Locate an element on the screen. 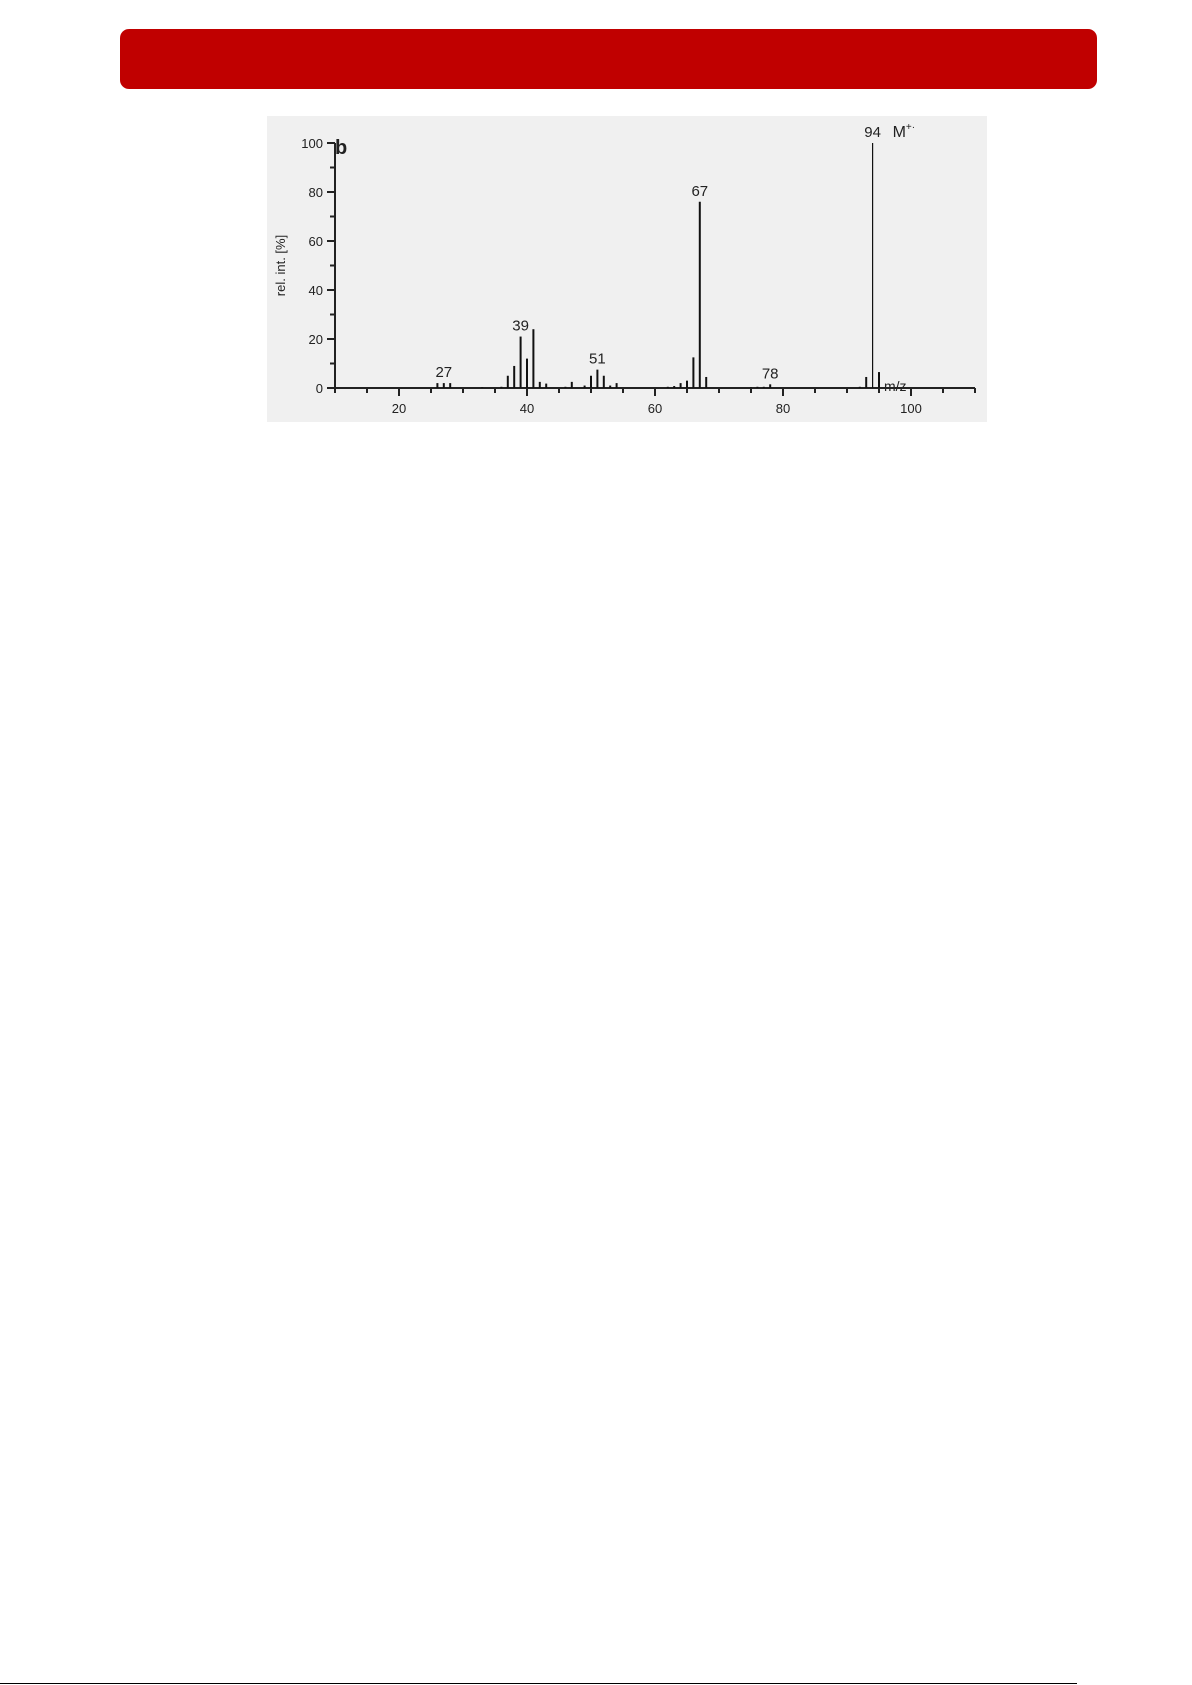 Image resolution: width=1192 pixels, height=1685 pixels. peak-label: 27 is located at coordinates (443, 372).